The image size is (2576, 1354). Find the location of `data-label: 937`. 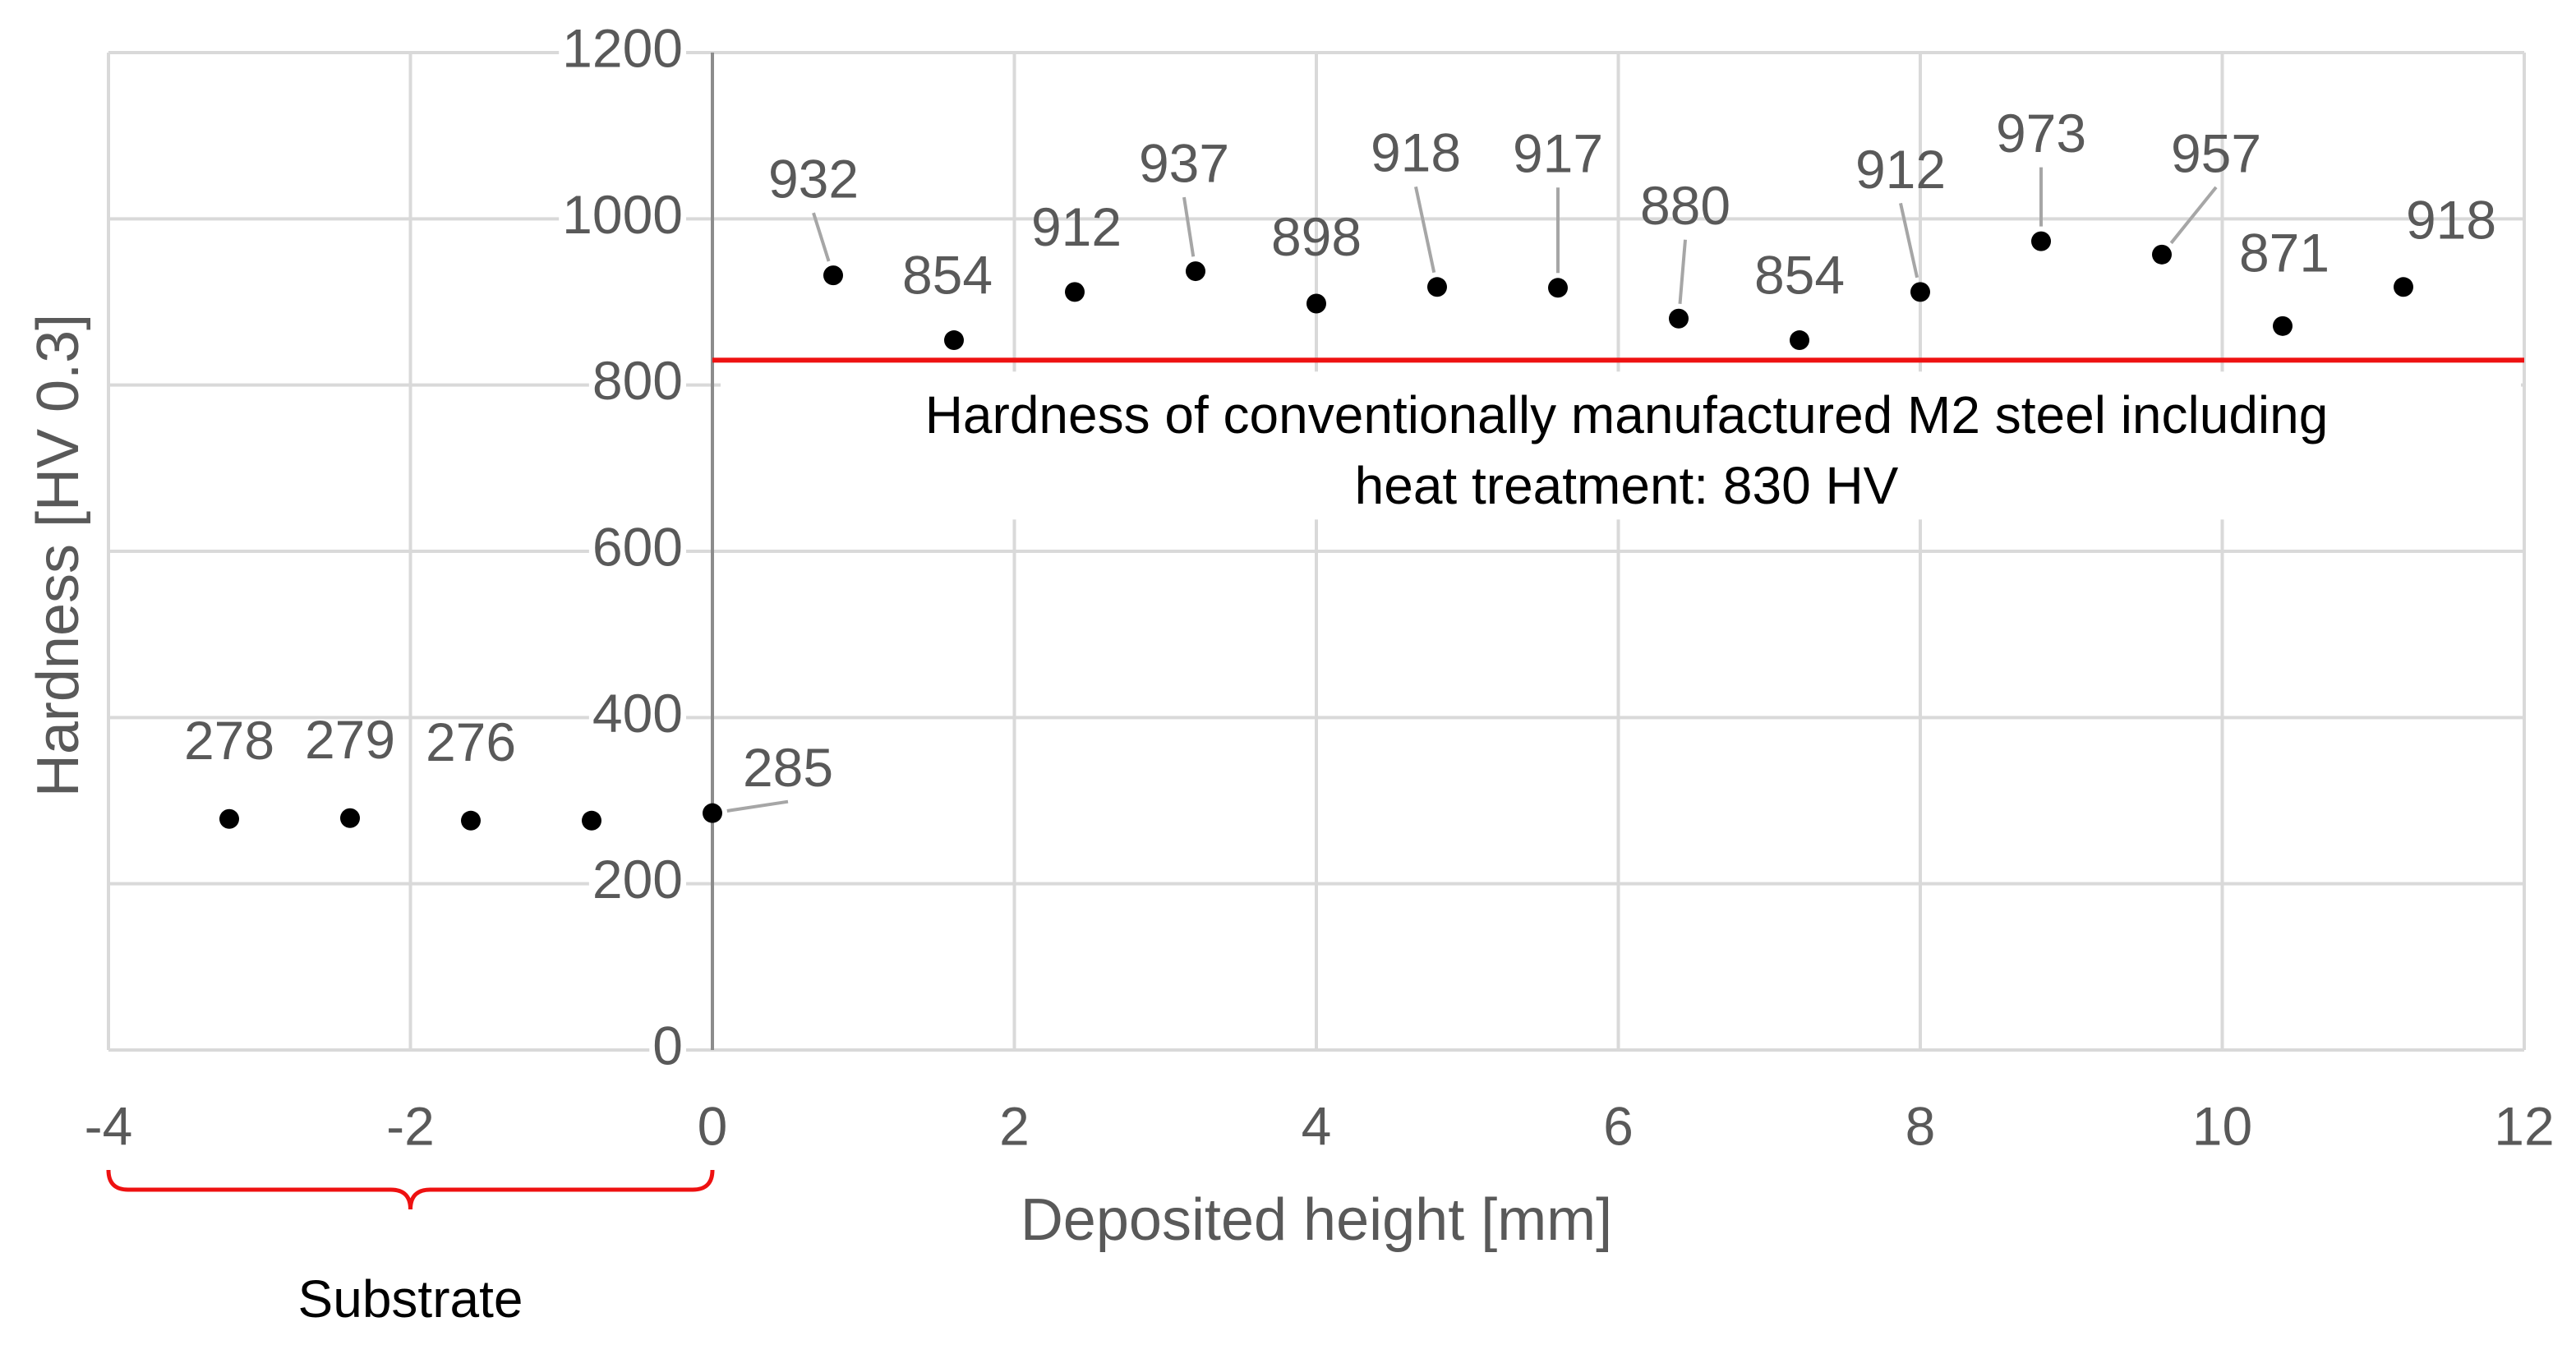

data-label: 937 is located at coordinates (1184, 163).